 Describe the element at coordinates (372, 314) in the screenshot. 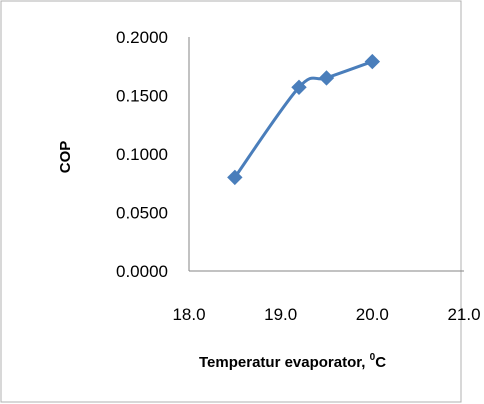

I see `x-tick-label: 20.0` at that location.